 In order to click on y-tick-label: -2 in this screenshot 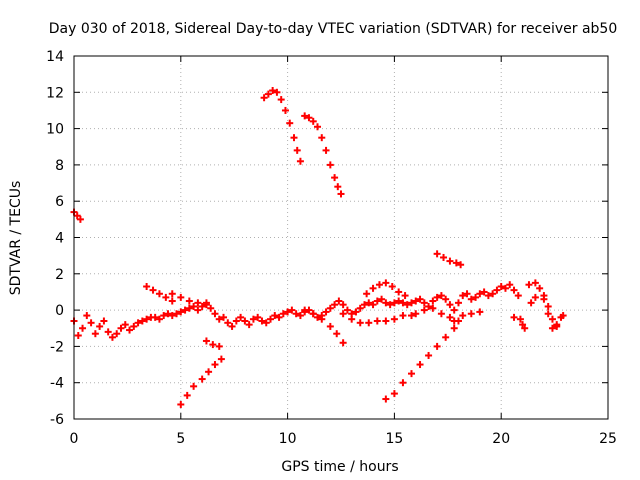, I will do `click(57, 347)`.